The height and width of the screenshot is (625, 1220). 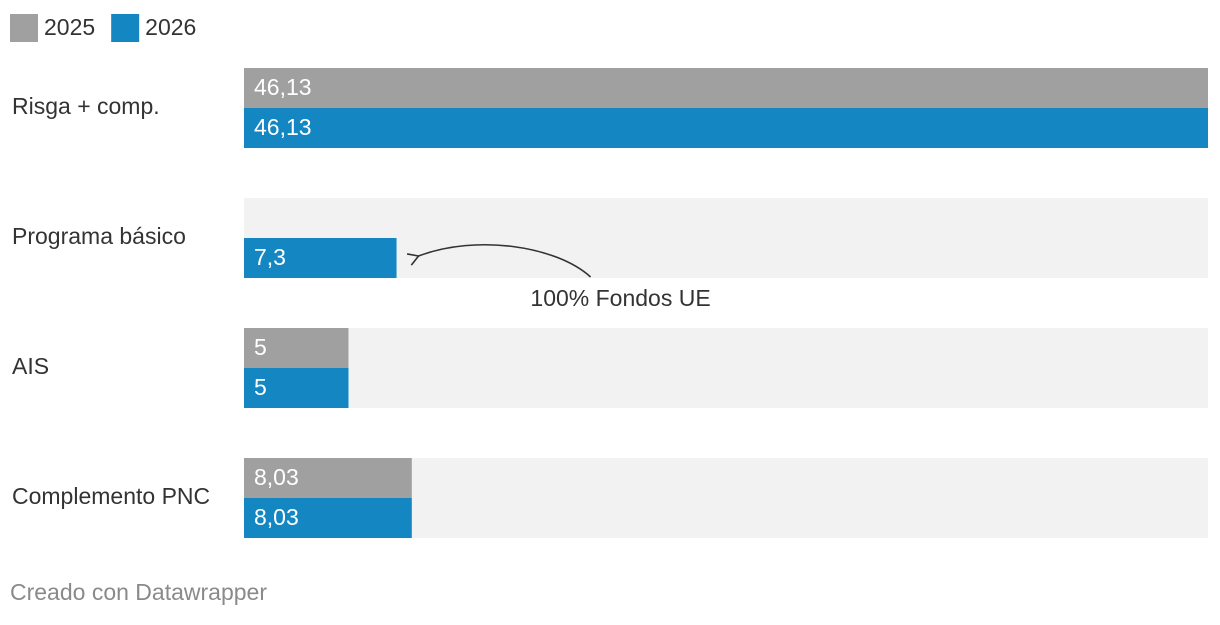 I want to click on category-label: AIS, so click(x=30, y=366).